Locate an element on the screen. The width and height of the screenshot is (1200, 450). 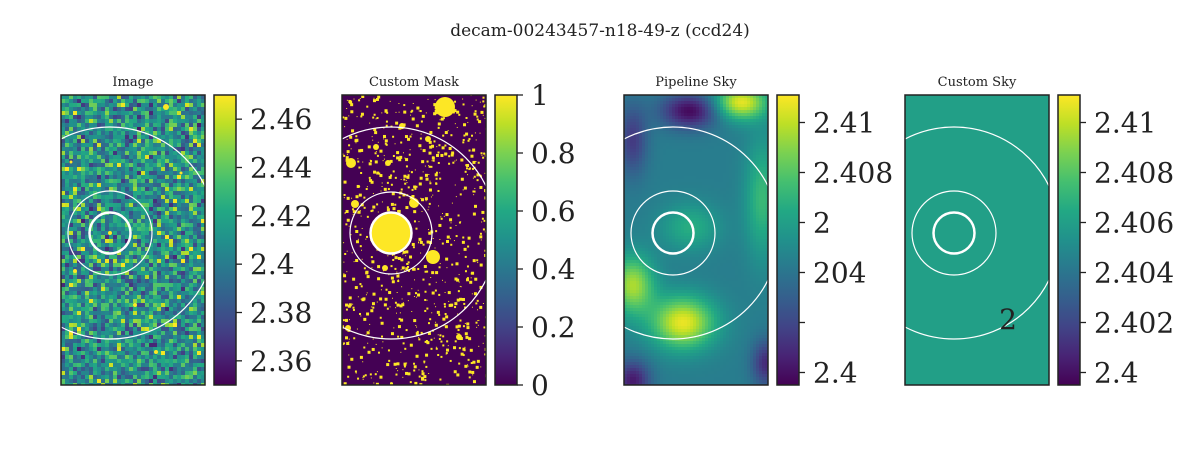
colorbar-tick-label: 2.46 is located at coordinates (281, 119).